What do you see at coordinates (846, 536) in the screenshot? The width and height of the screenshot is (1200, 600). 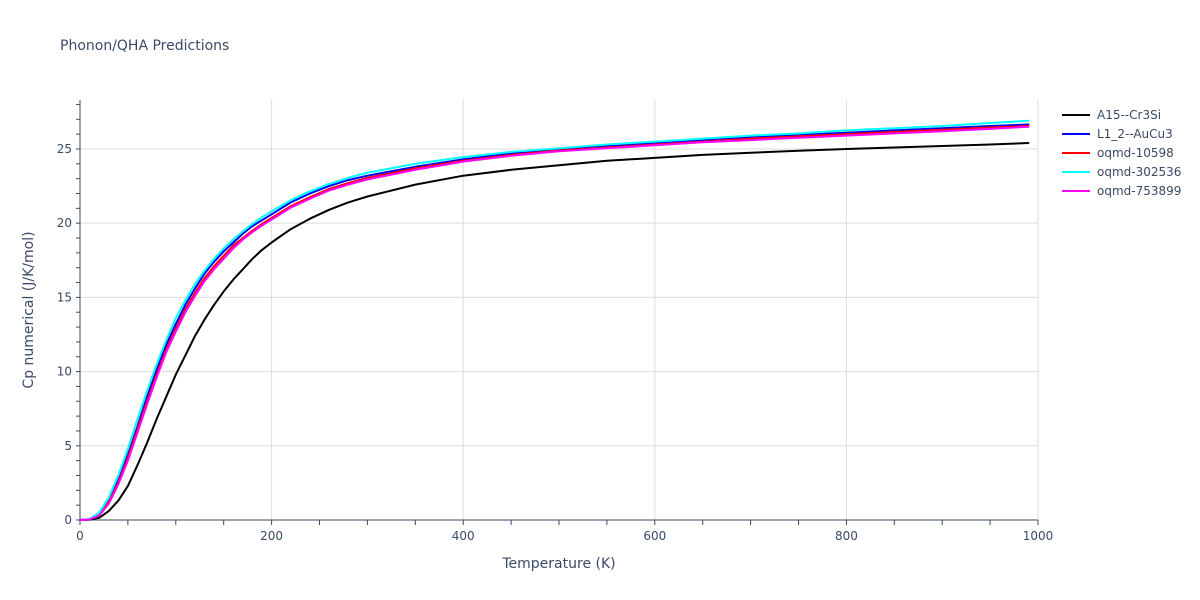 I see `x-tick-label: 800` at bounding box center [846, 536].